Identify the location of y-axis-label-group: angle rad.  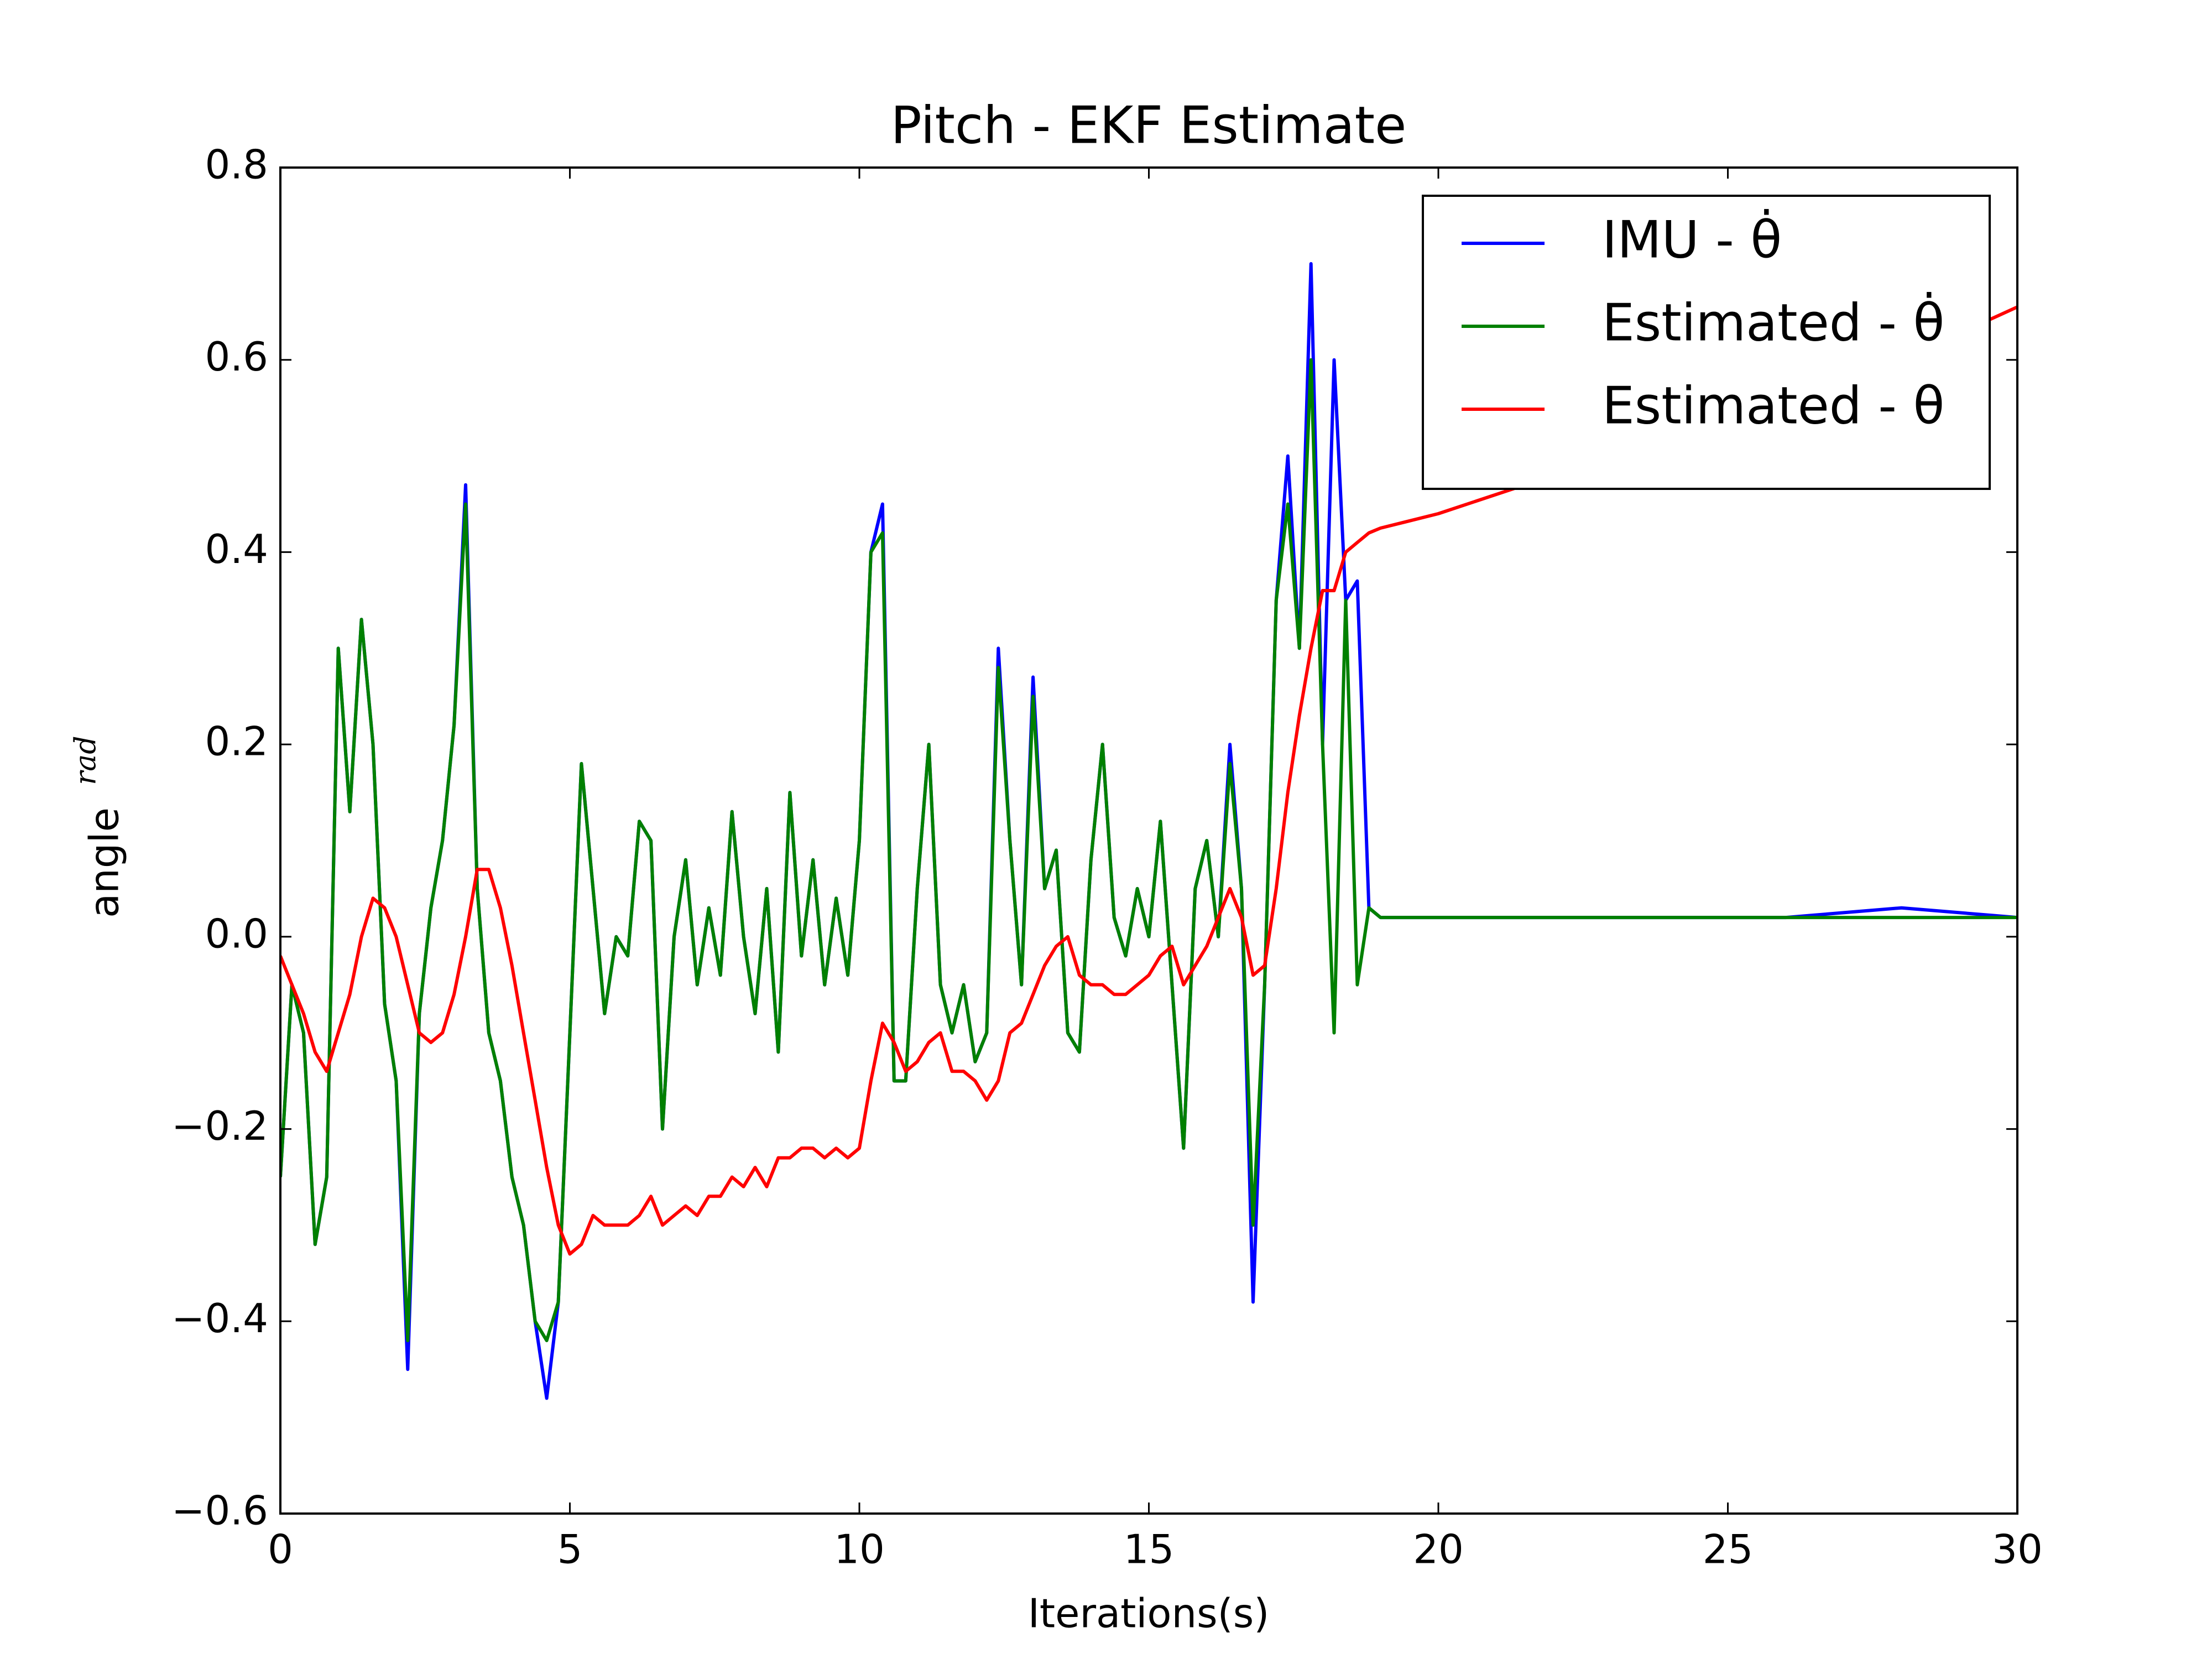
(99, 826).